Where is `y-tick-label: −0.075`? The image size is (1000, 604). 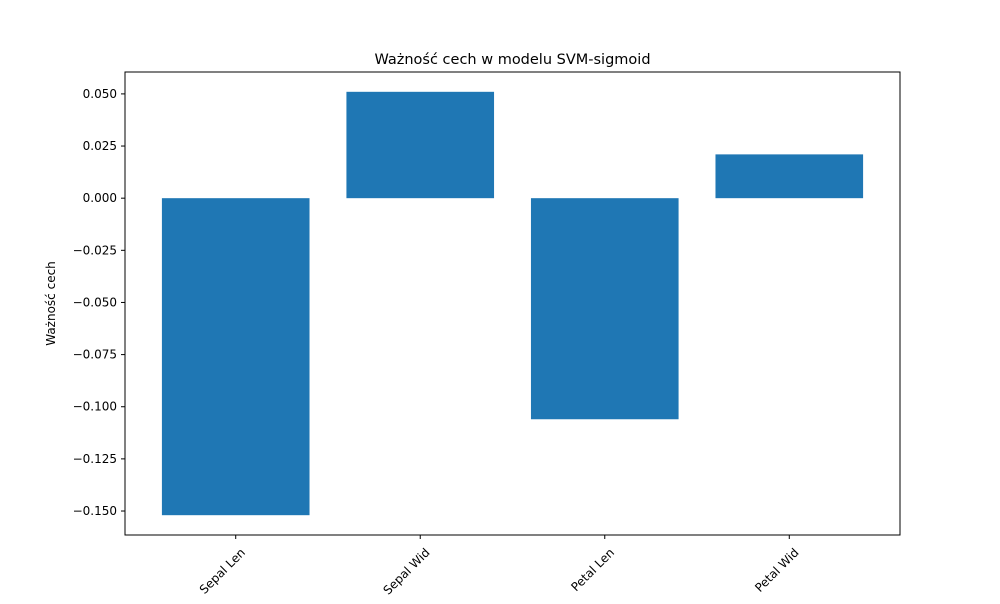 y-tick-label: −0.075 is located at coordinates (95, 355).